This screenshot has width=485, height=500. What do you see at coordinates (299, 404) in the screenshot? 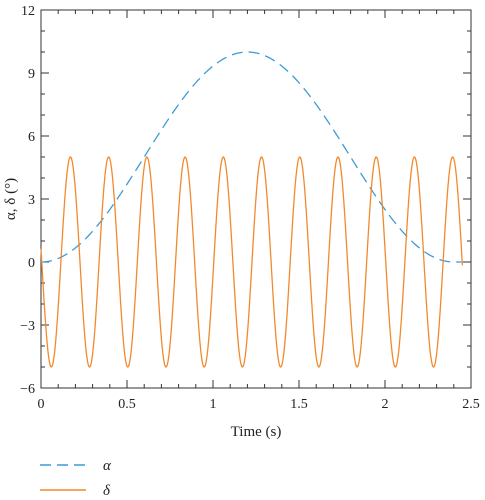
I see `x-tick-label: 1.5` at bounding box center [299, 404].